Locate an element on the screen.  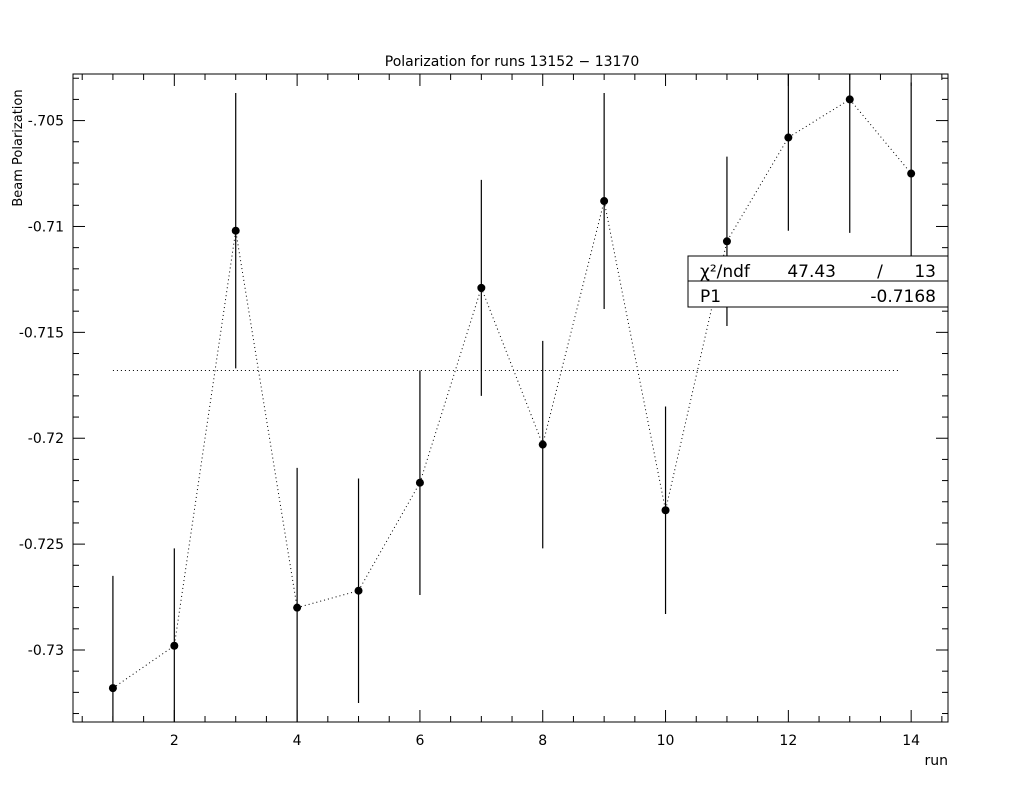
chart-title: Polarization for runs 13152 − 13170 is located at coordinates (512, 62).